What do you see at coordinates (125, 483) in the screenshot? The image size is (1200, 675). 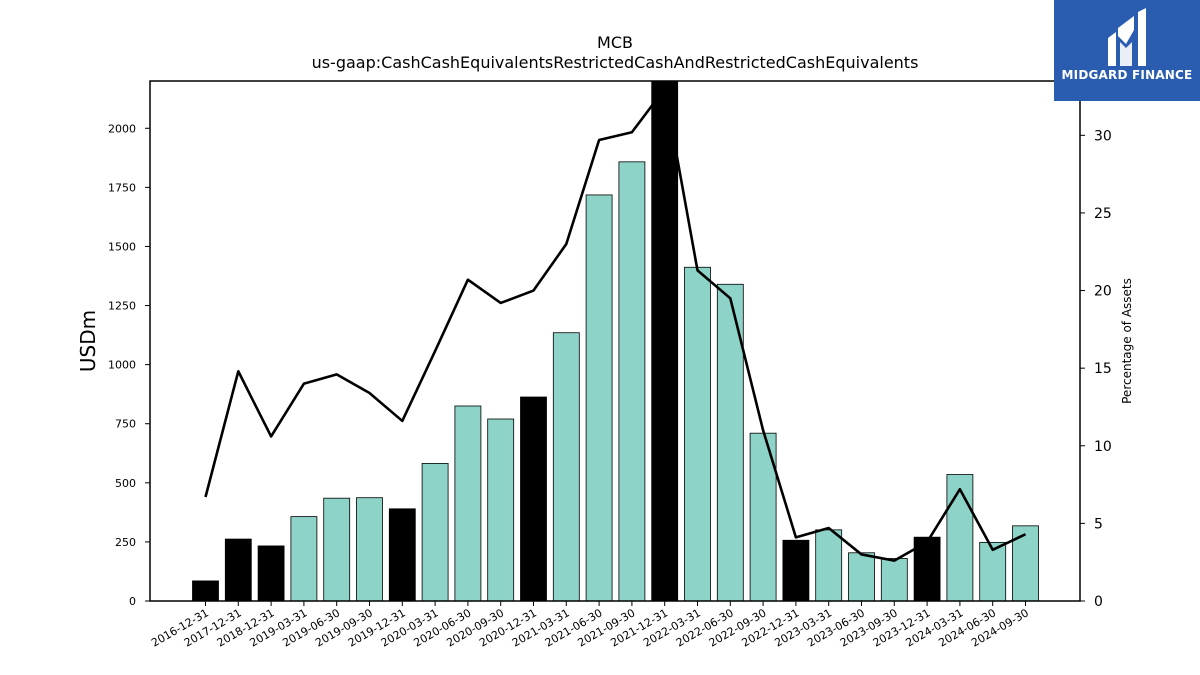 I see `y-tick-label: 500` at bounding box center [125, 483].